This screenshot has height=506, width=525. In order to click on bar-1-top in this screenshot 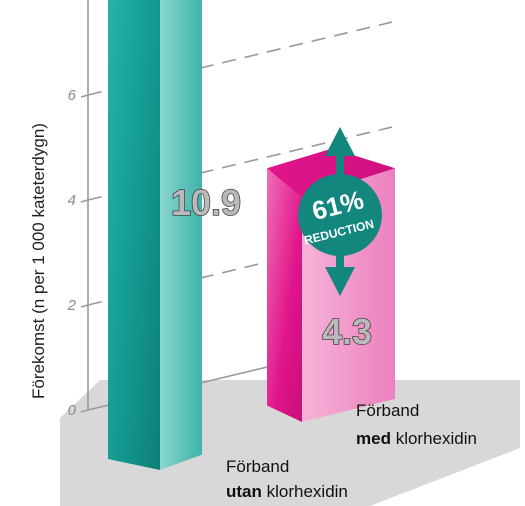, I will do `click(331, 173)`.